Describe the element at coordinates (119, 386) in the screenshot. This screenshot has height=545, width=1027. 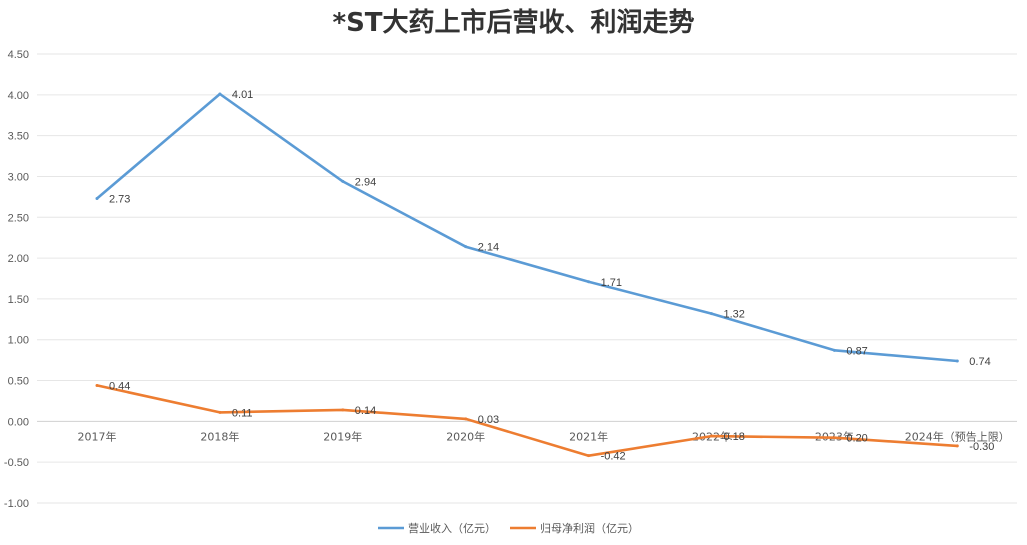
I see `data-label: 0.44` at that location.